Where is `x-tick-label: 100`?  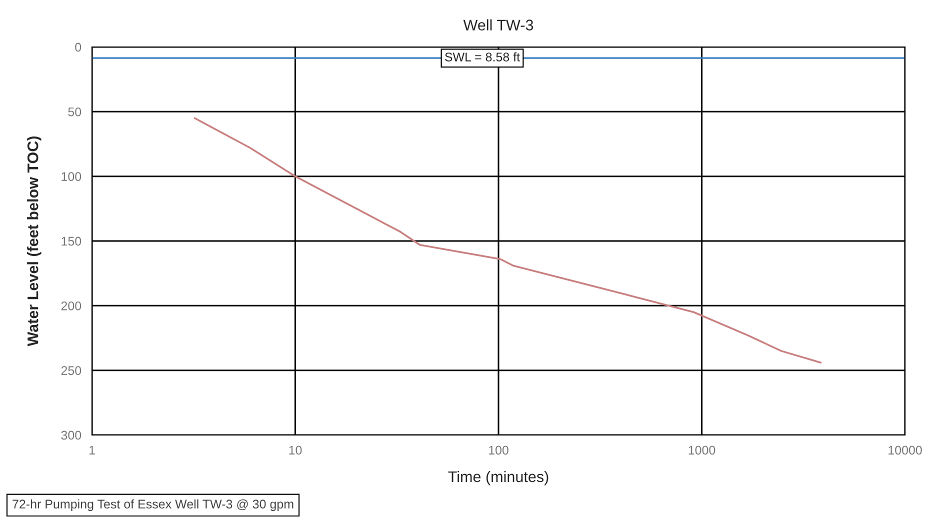
x-tick-label: 100 is located at coordinates (498, 450).